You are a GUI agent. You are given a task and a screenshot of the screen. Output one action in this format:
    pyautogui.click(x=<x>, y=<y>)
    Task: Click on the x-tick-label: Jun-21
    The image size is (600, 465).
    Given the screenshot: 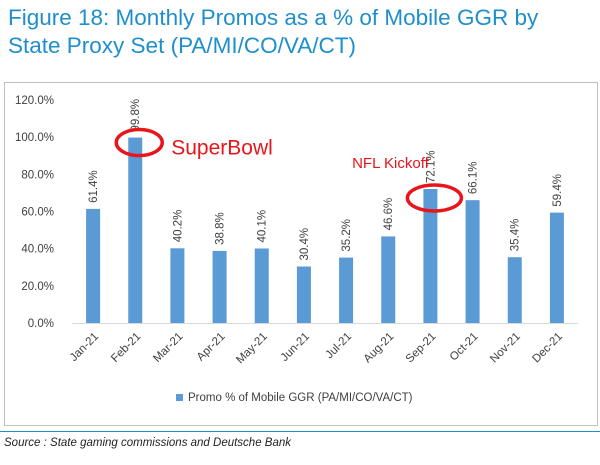 What is the action you would take?
    pyautogui.click(x=295, y=347)
    